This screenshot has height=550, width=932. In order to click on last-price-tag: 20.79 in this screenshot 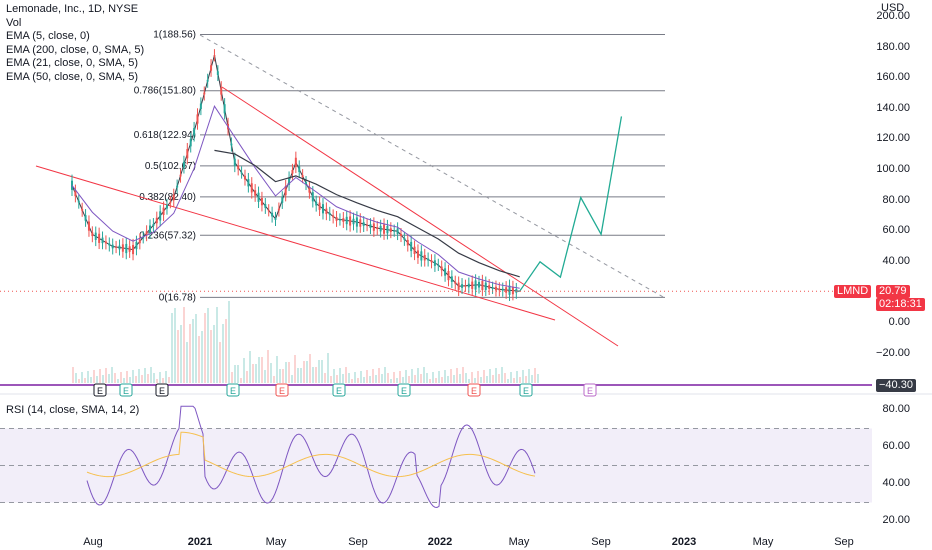, I will do `click(893, 291)`.